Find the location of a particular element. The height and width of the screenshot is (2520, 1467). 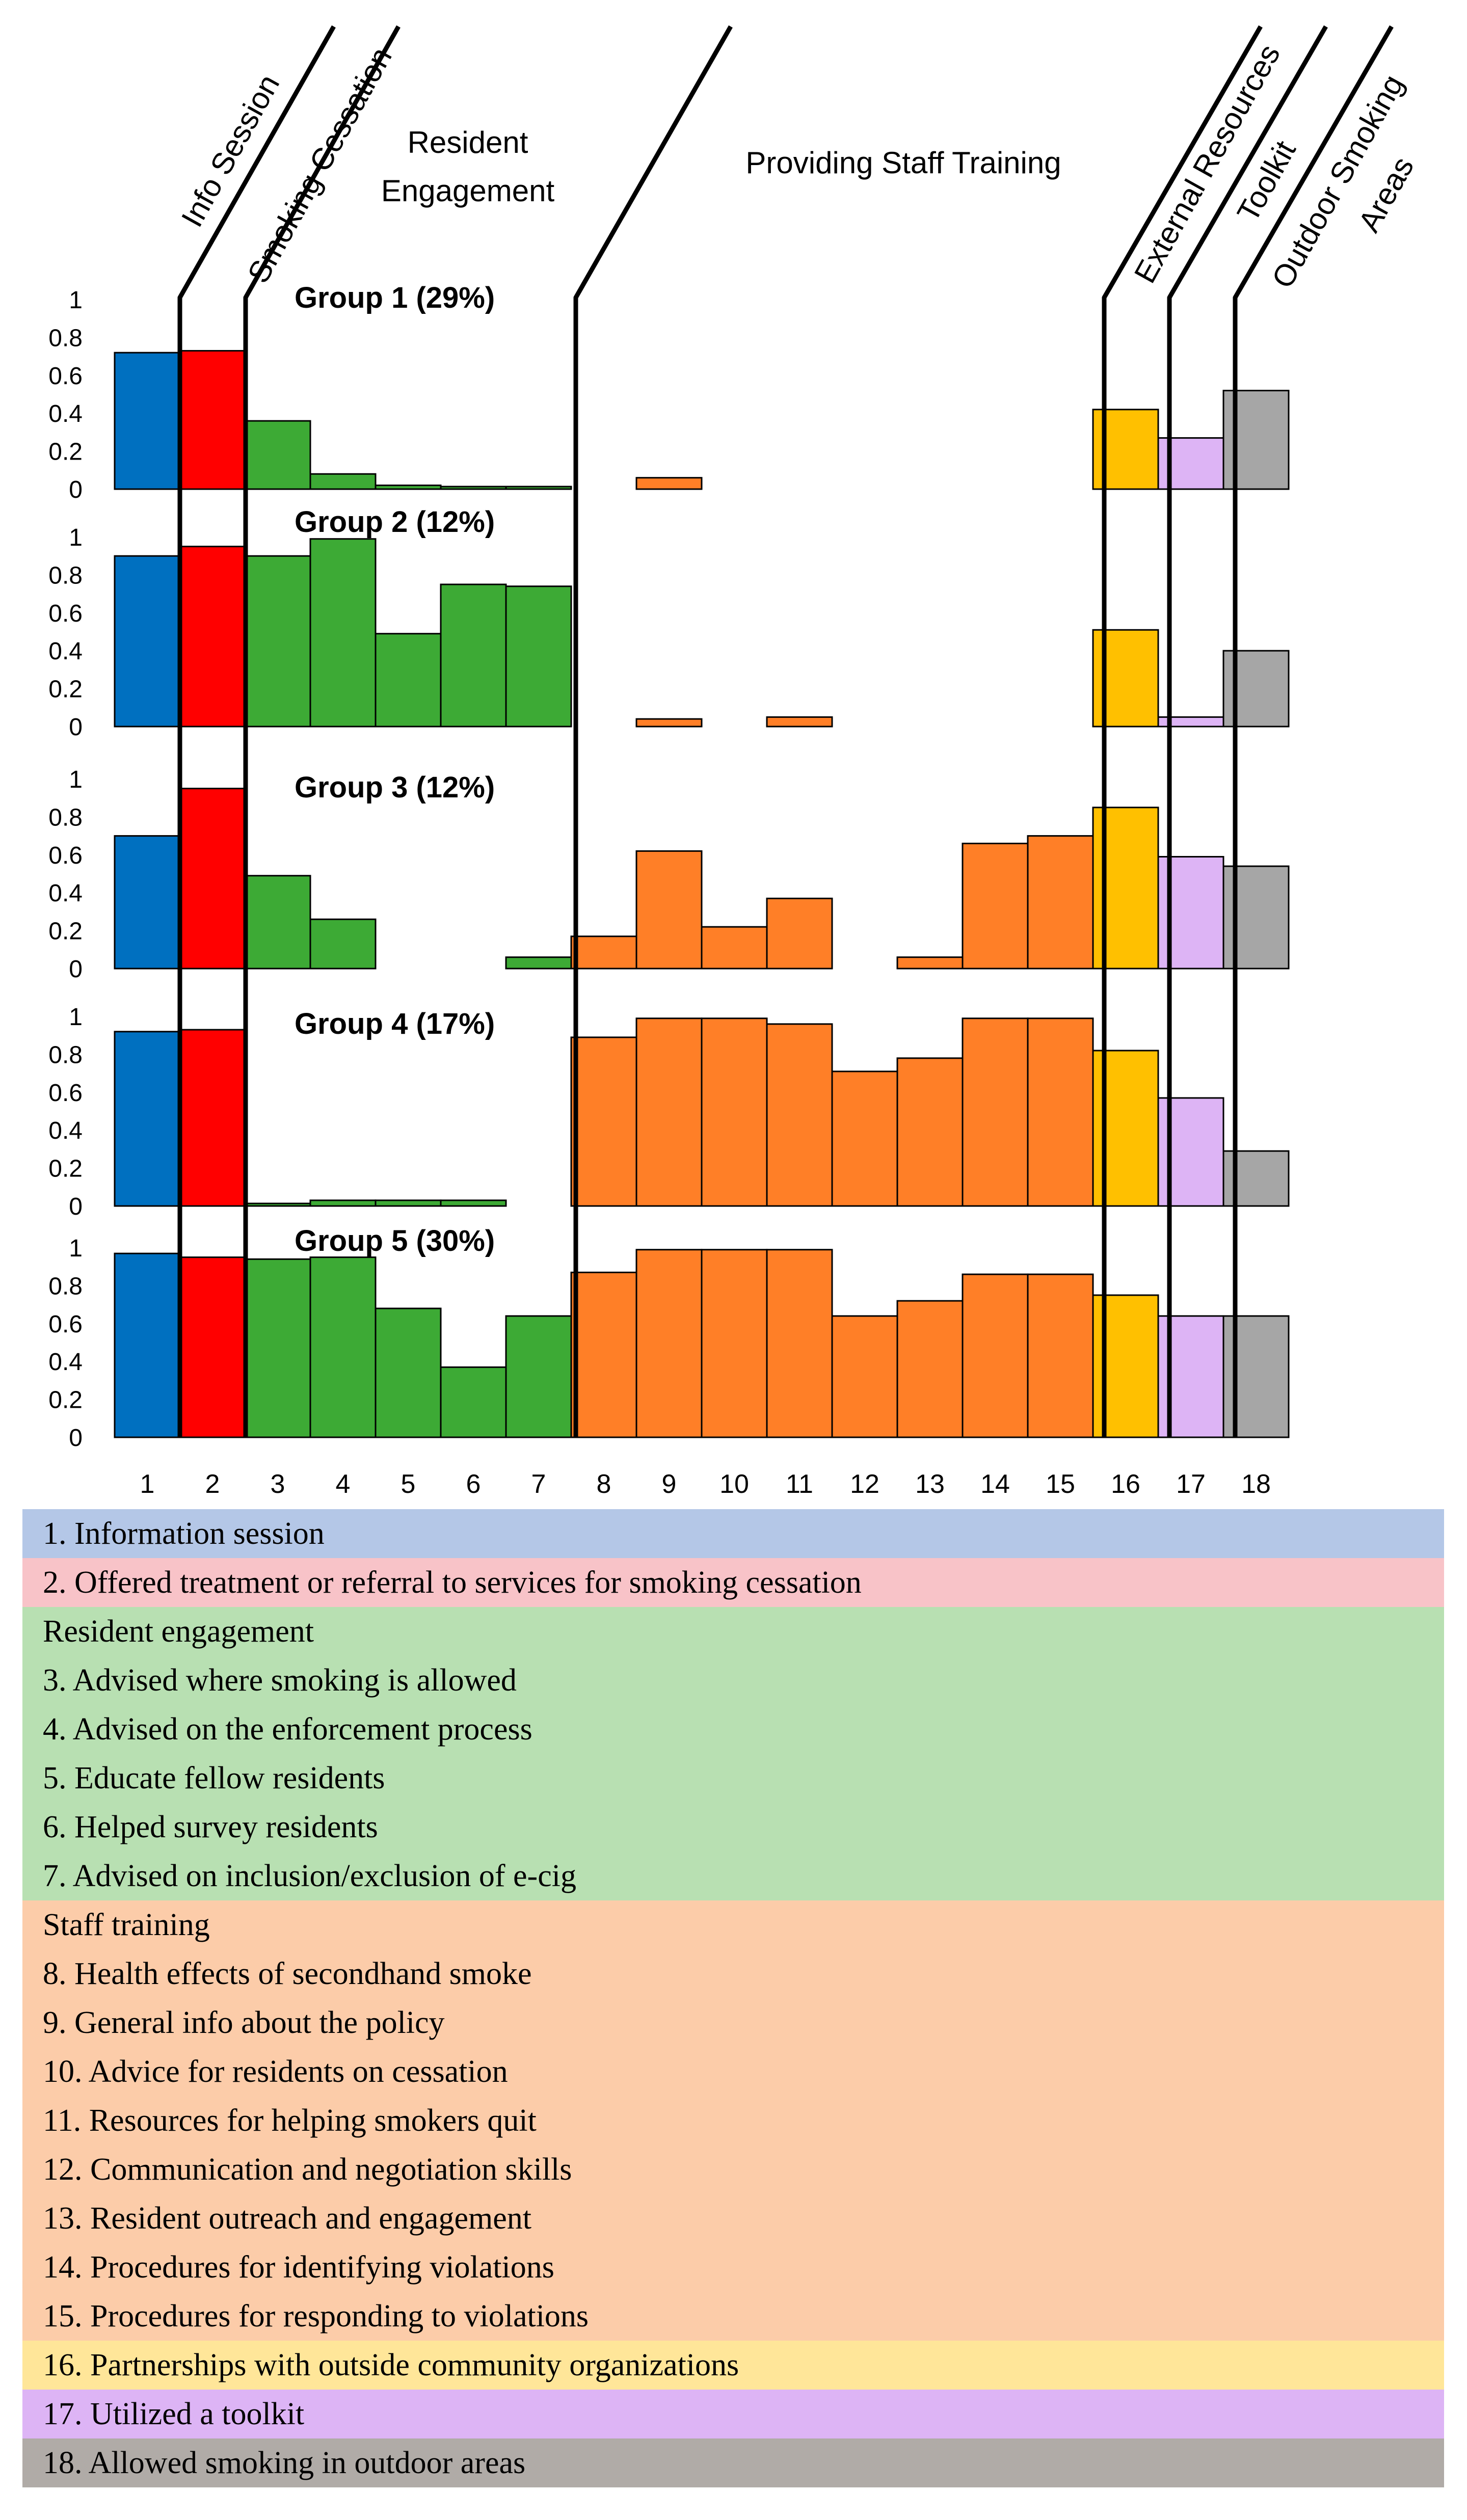

xtick-4: 4 is located at coordinates (343, 1484).